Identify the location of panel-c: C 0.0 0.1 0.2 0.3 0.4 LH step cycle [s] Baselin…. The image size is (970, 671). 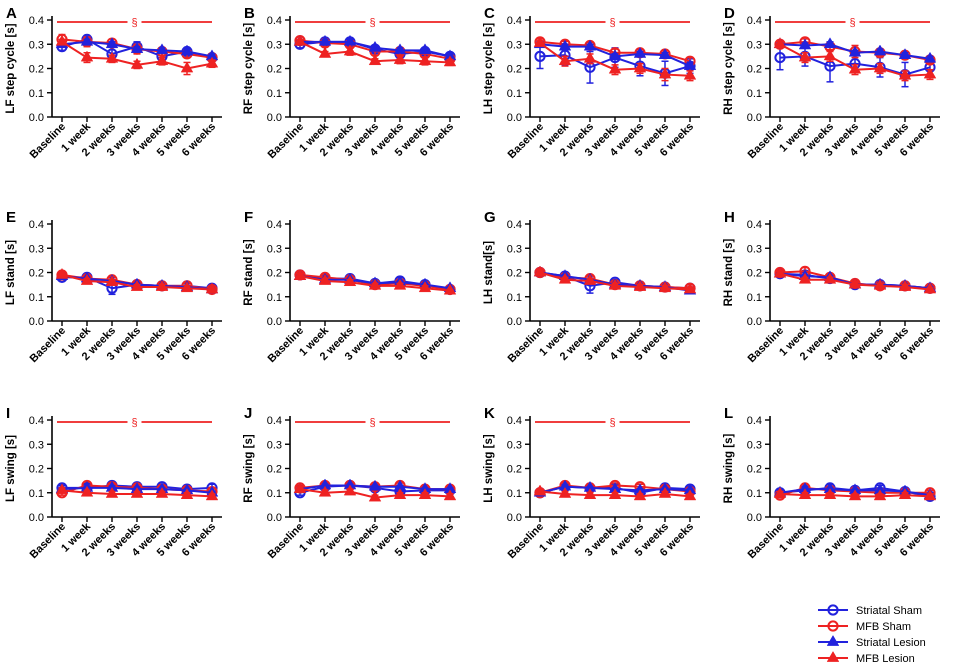
(591, 83).